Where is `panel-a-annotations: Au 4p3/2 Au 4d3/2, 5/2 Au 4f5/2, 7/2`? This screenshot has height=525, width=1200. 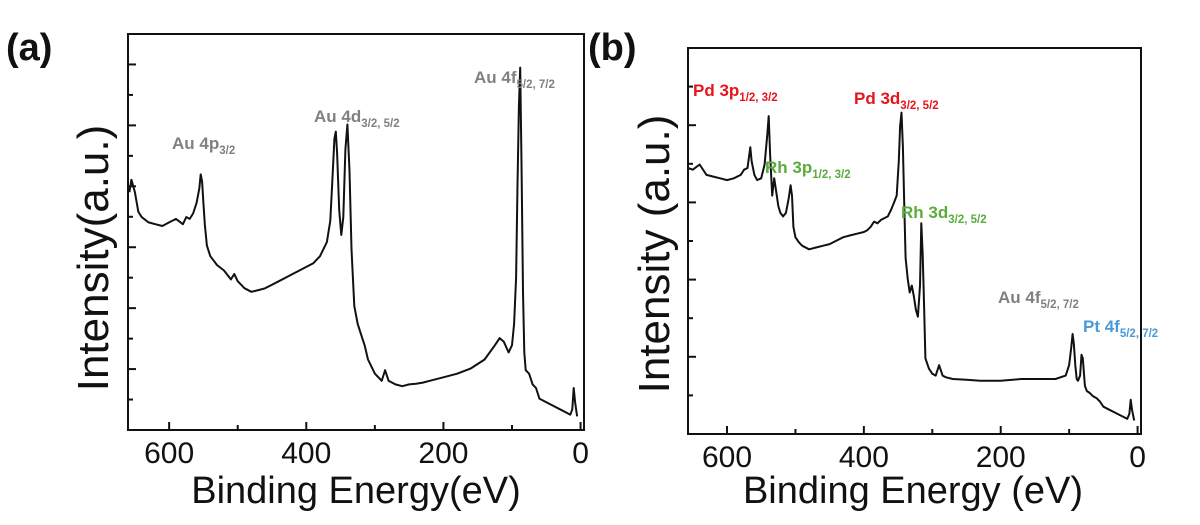
panel-a-annotations: Au 4p3/2 Au 4d3/2, 5/2 Au 4f5/2, 7/2 is located at coordinates (363, 112).